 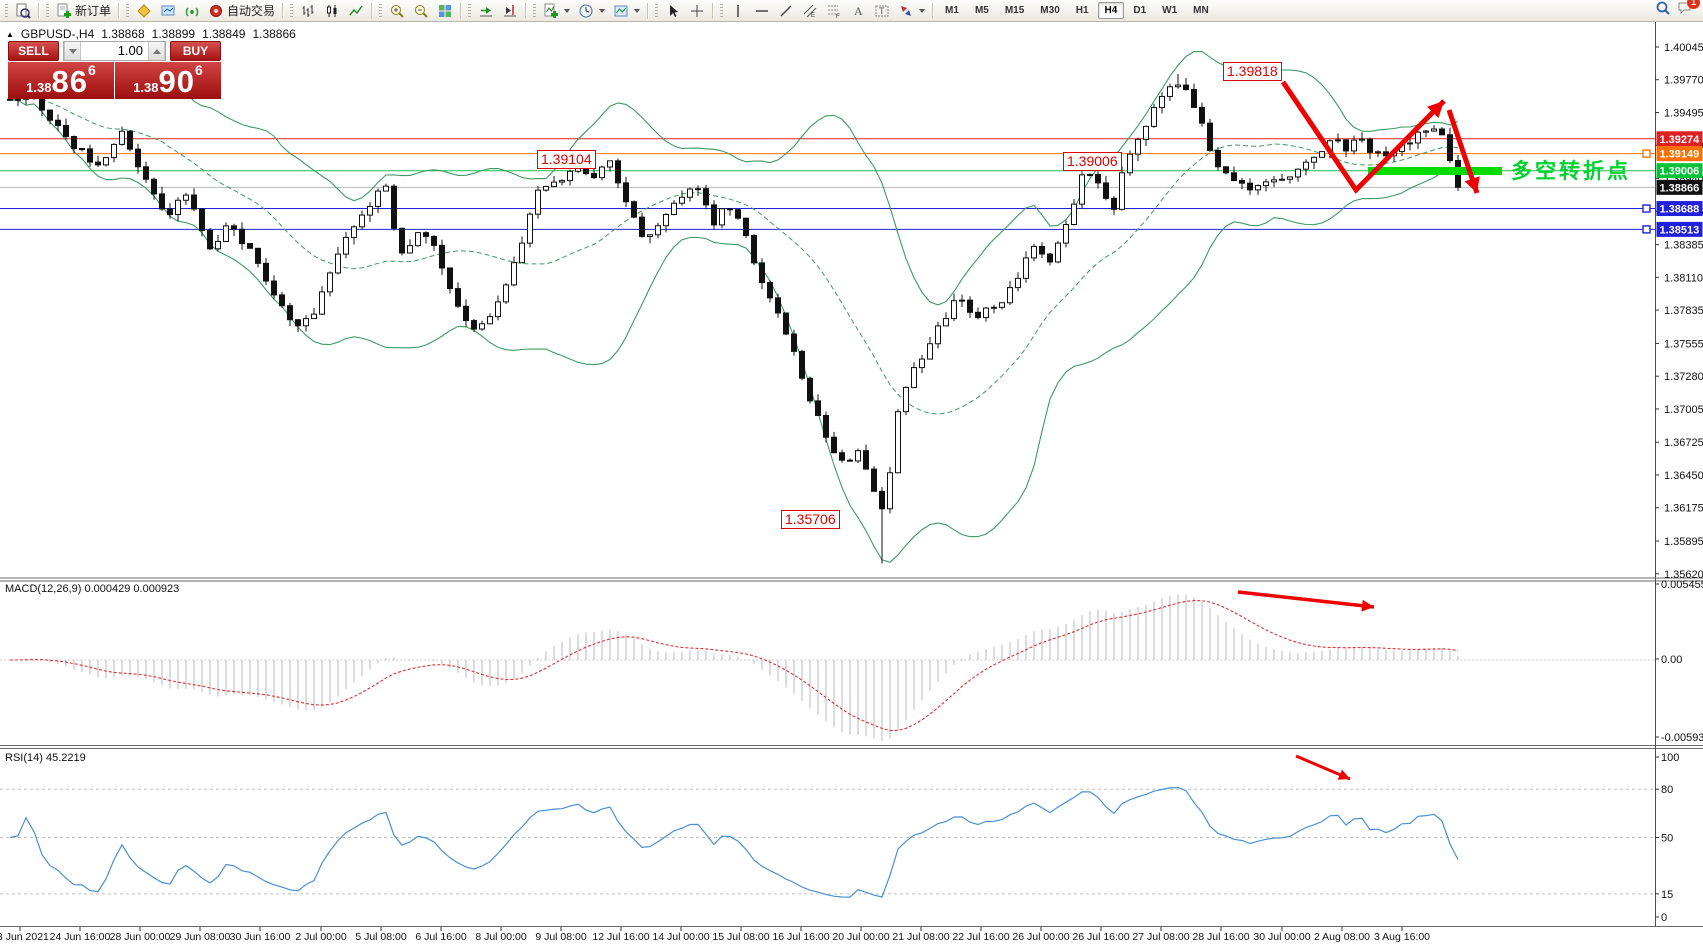 I want to click on buy-price-display: 1.38 90 6, so click(x=168, y=80).